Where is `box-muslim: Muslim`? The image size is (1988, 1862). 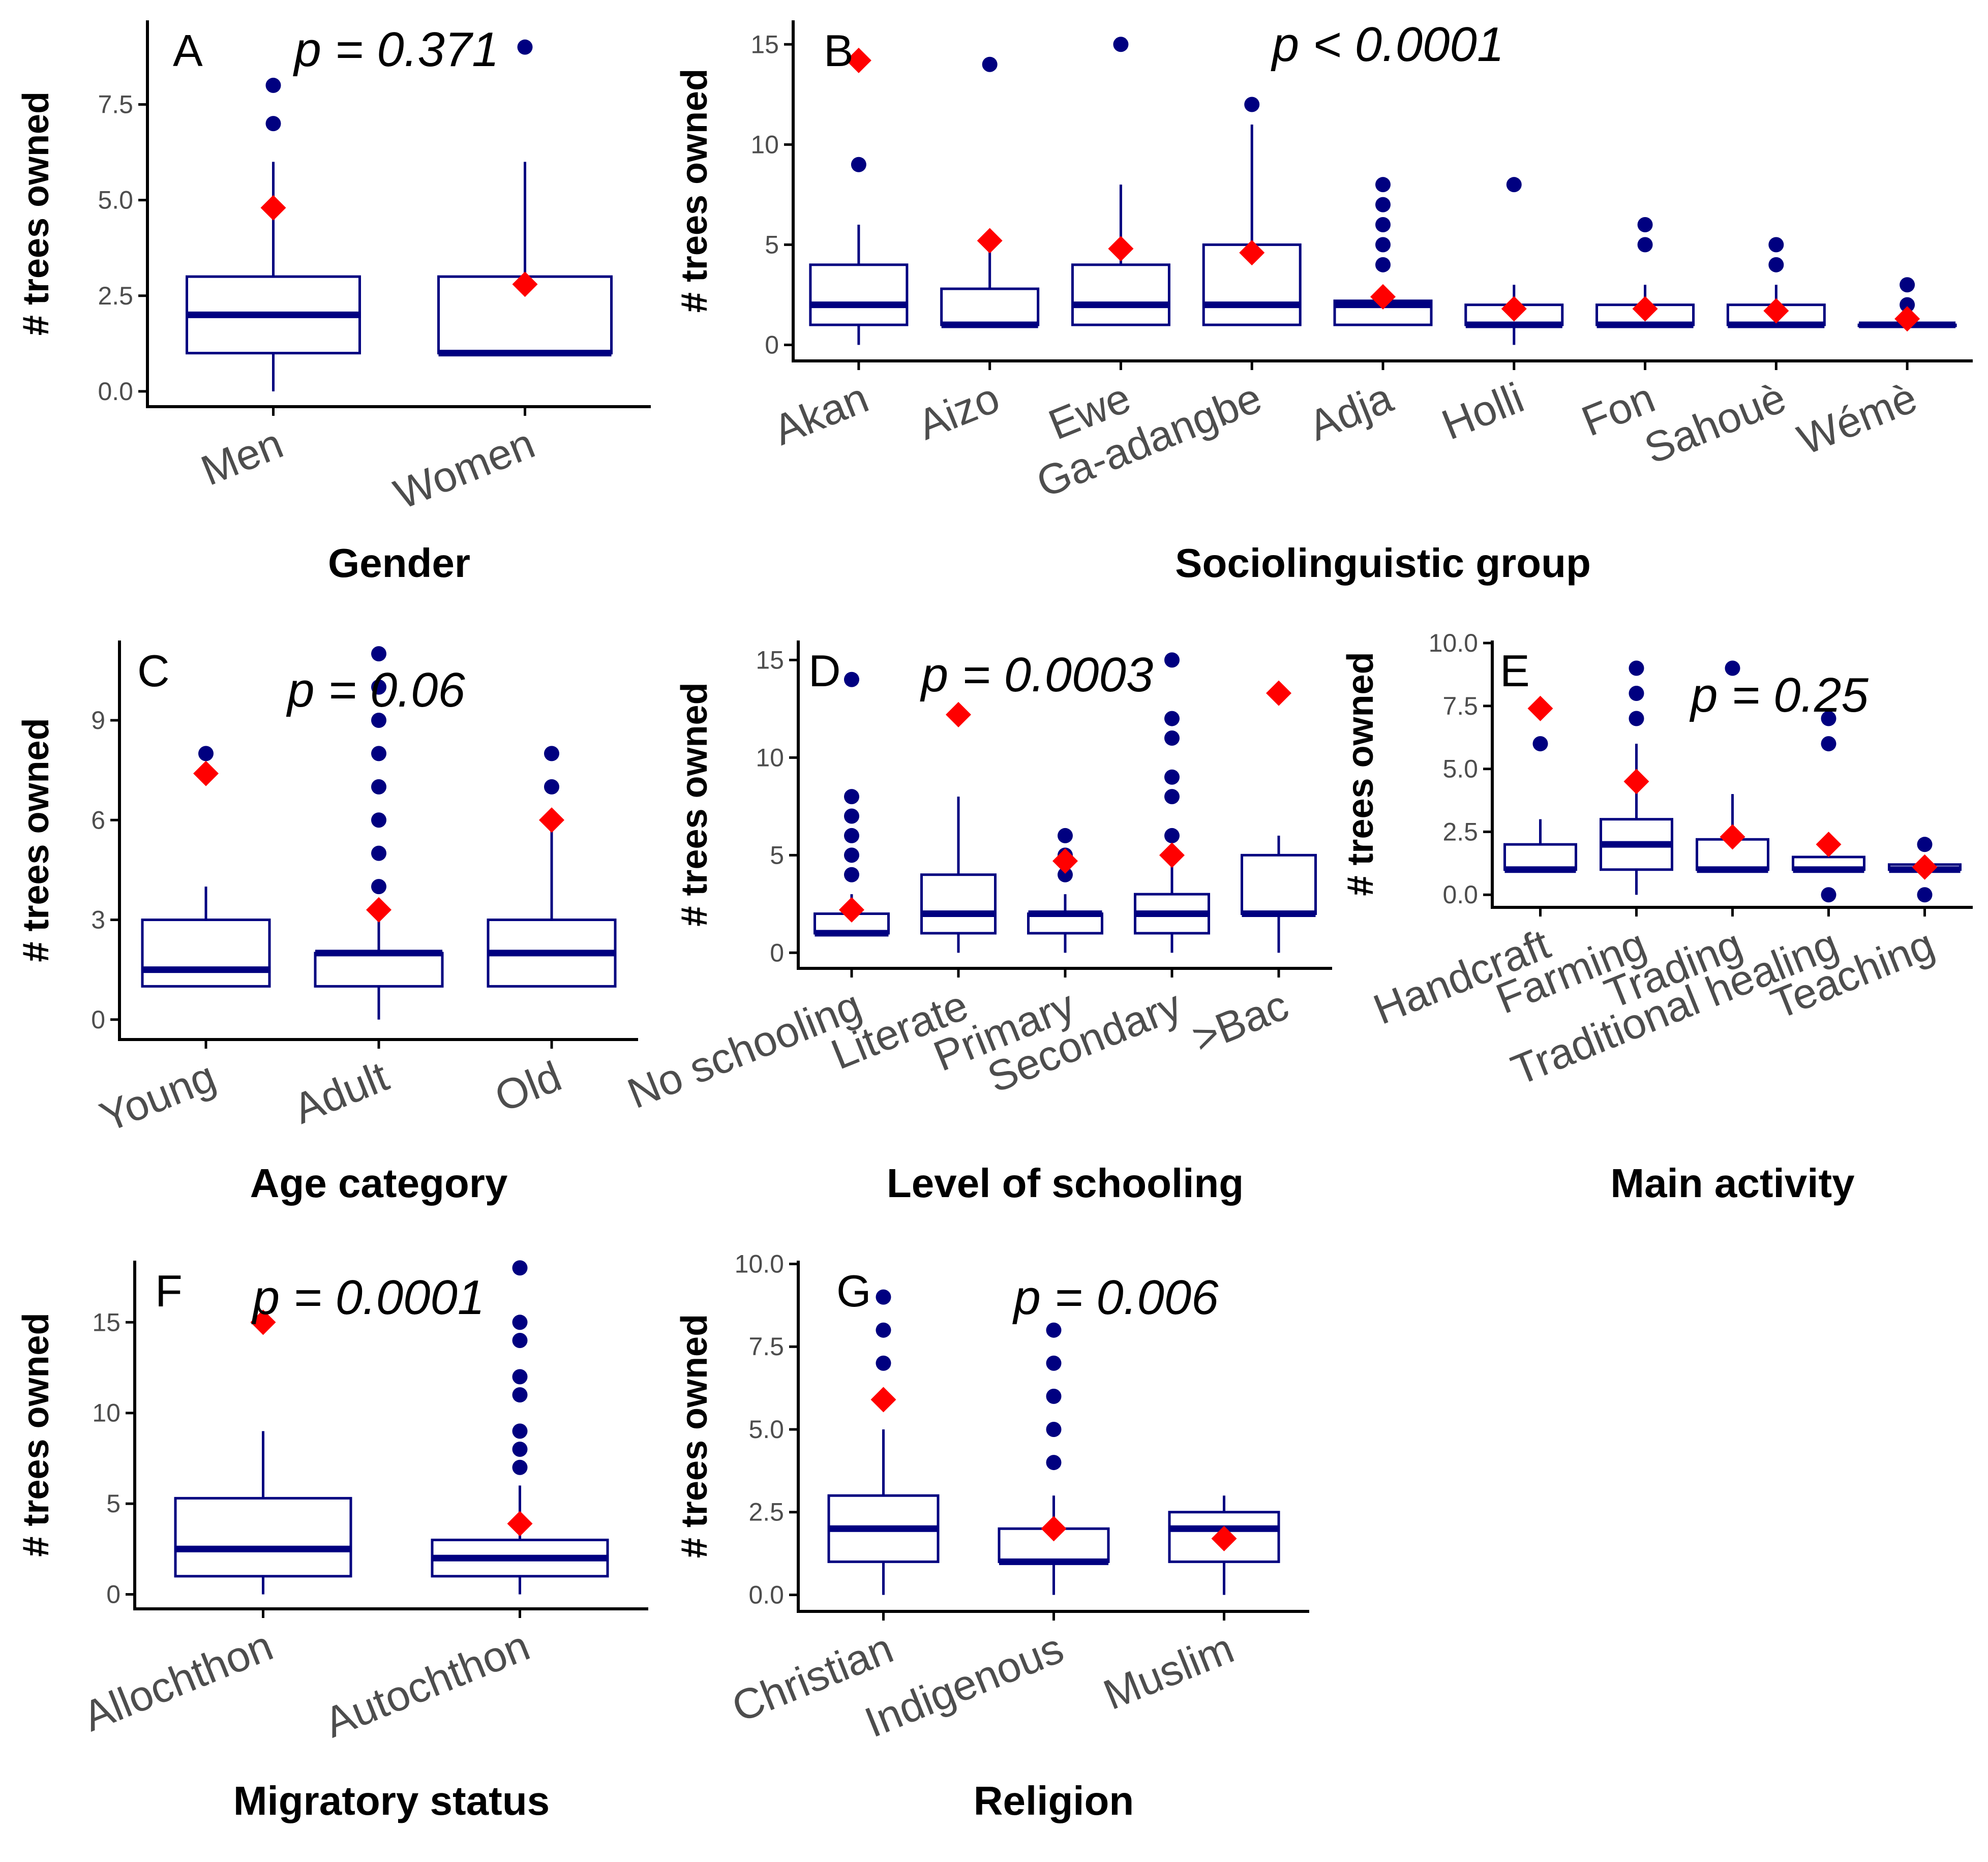
box-muslim: Muslim is located at coordinates (1188, 1607).